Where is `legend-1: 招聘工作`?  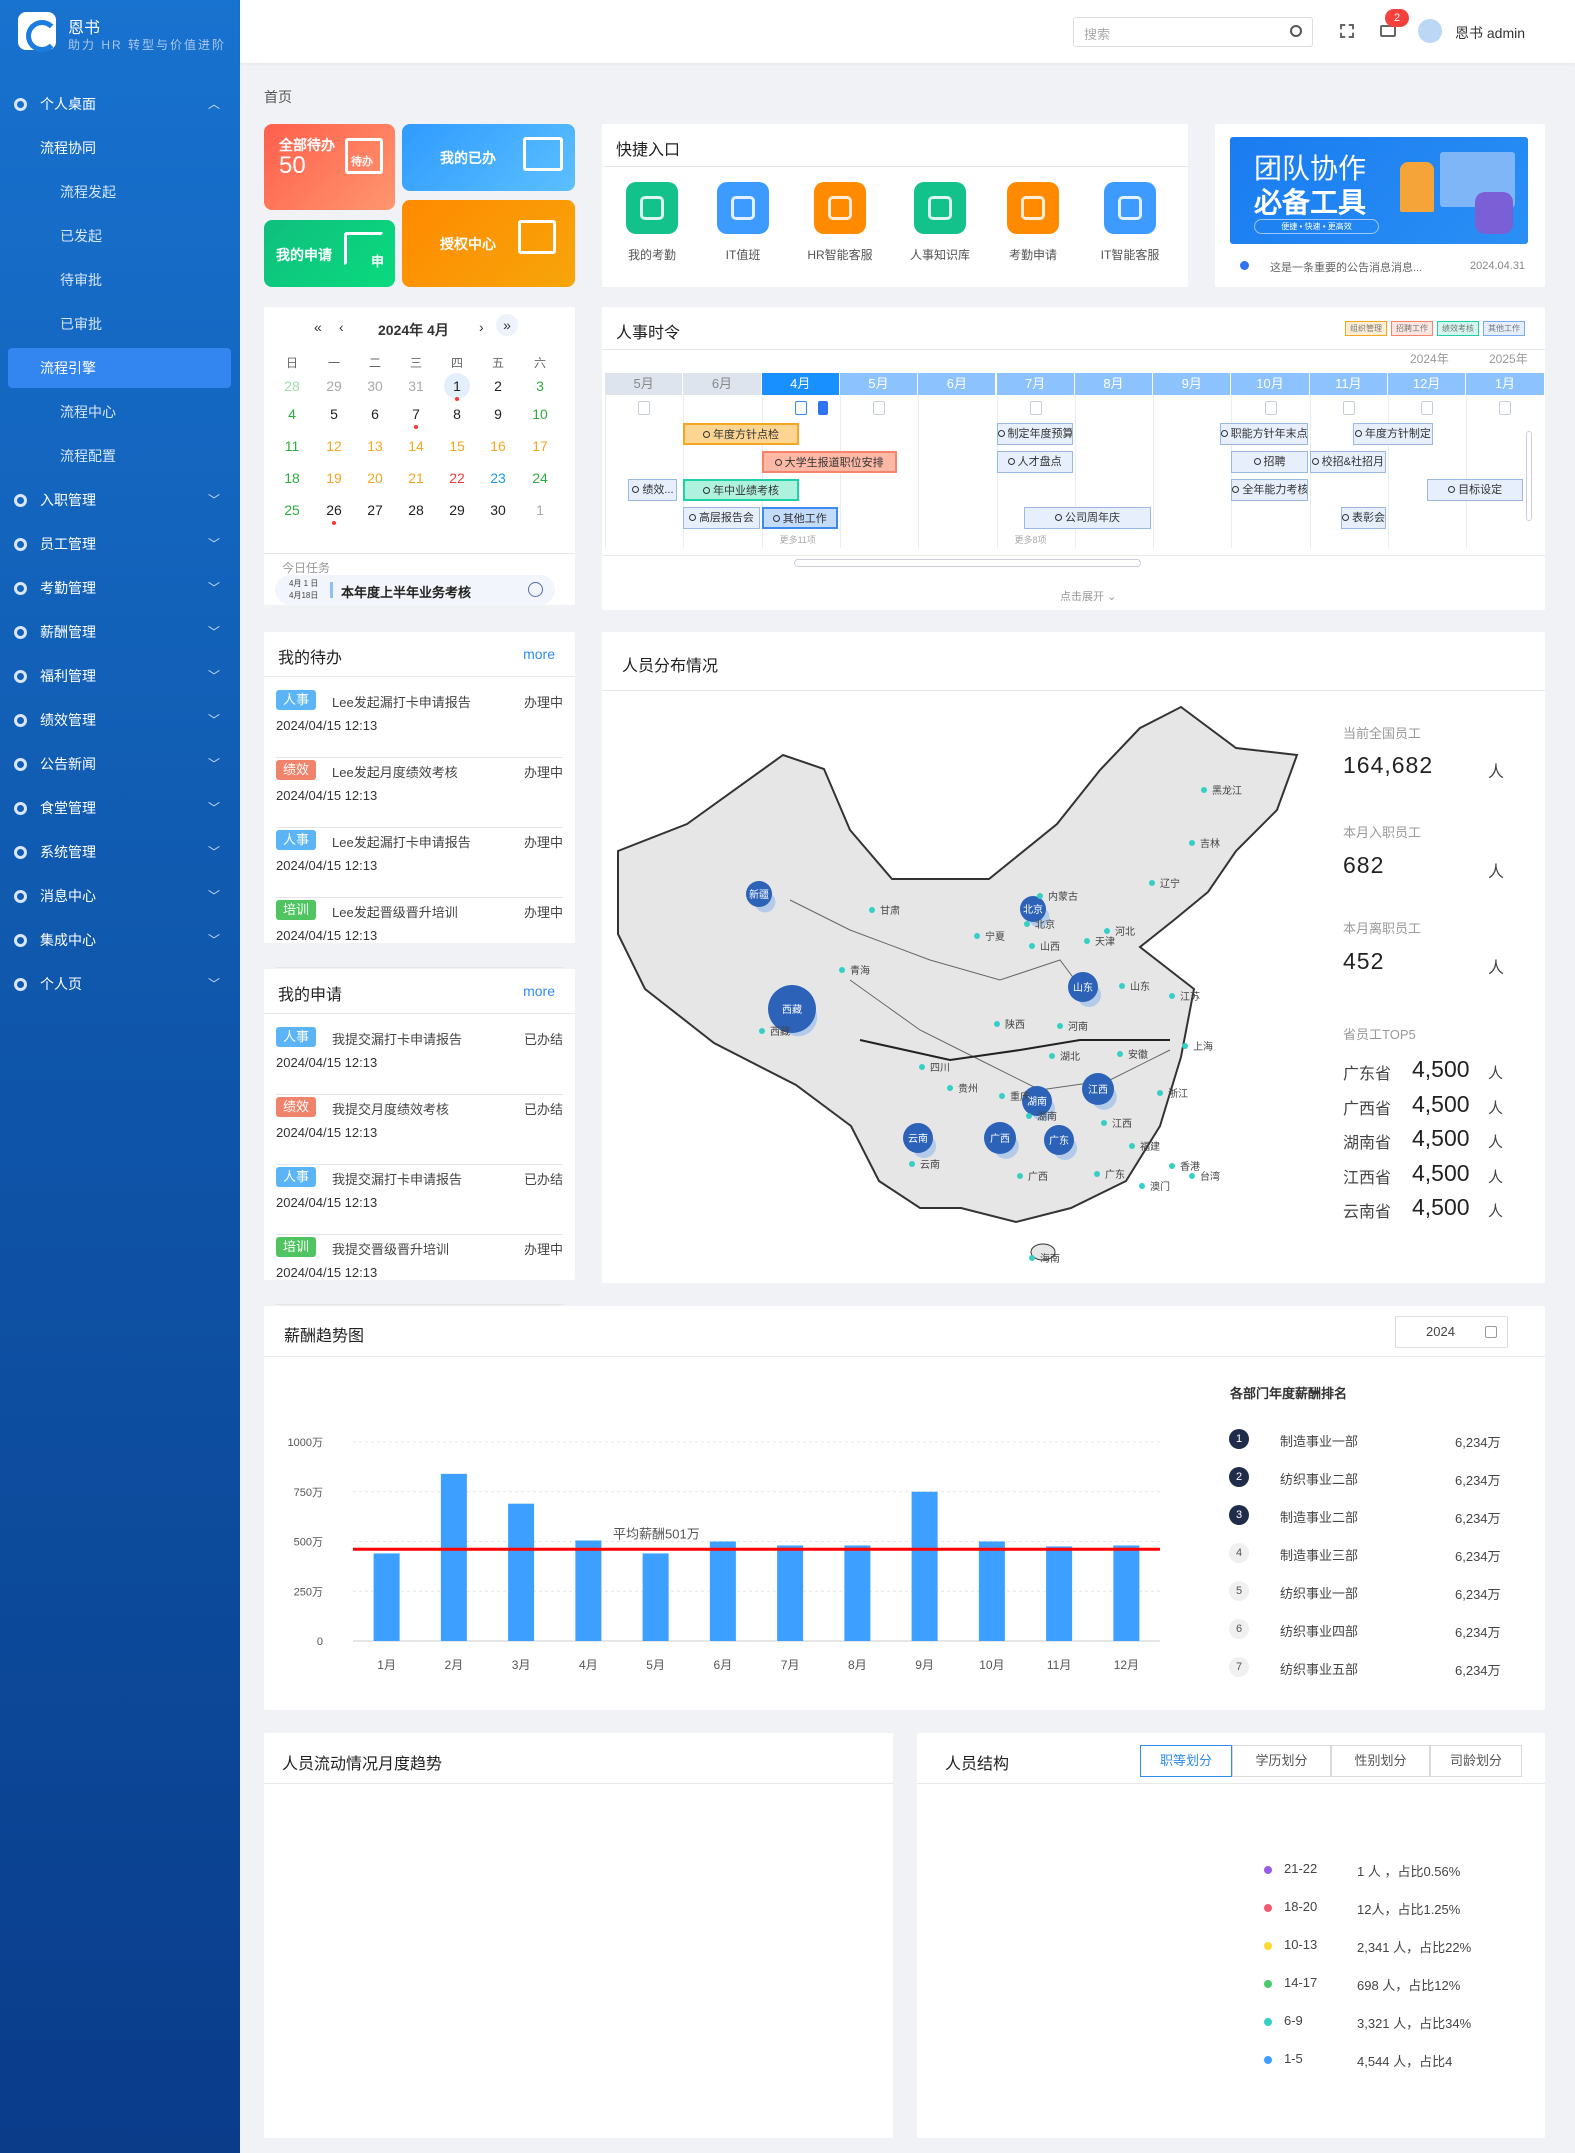 legend-1: 招聘工作 is located at coordinates (1412, 328).